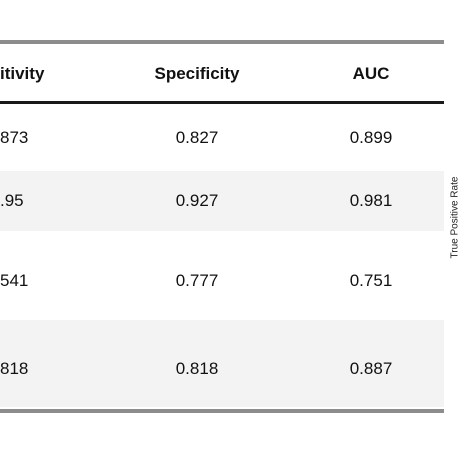 This screenshot has height=474, width=474. Describe the element at coordinates (197, 137) in the screenshot. I see `specificity-cell: 0.827` at that location.